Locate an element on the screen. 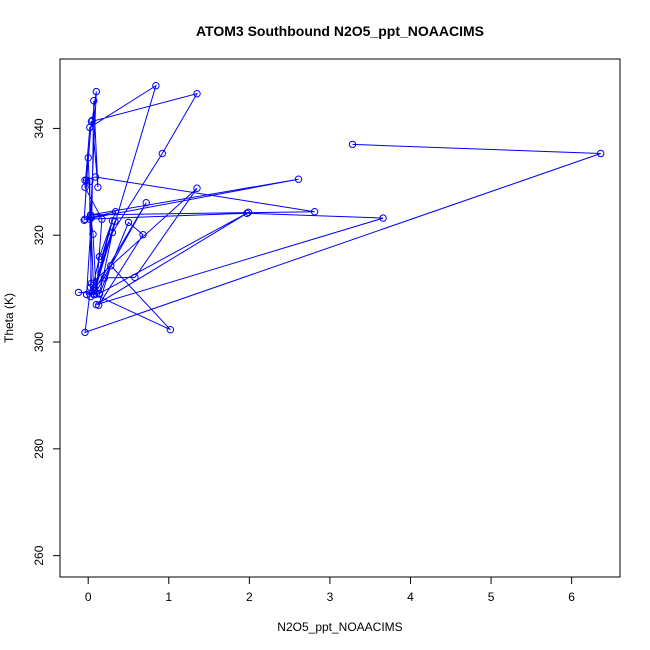 This screenshot has width=650, height=650. y-tick-label: 260 is located at coordinates (39, 555).